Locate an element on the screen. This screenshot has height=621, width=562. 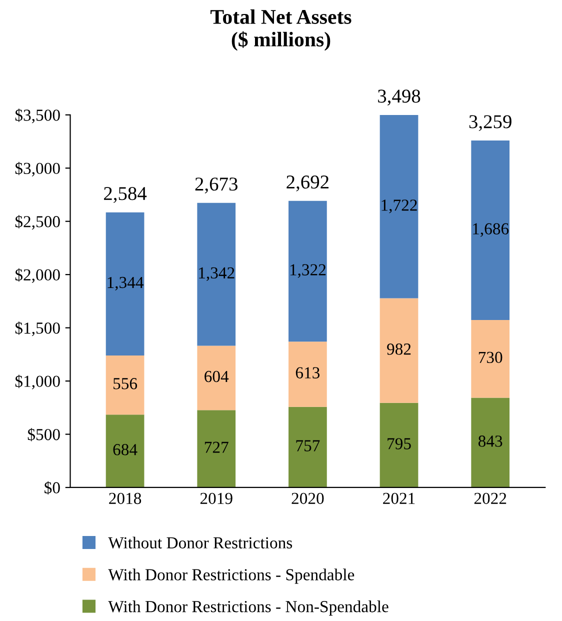
data-label: 556 is located at coordinates (126, 384).